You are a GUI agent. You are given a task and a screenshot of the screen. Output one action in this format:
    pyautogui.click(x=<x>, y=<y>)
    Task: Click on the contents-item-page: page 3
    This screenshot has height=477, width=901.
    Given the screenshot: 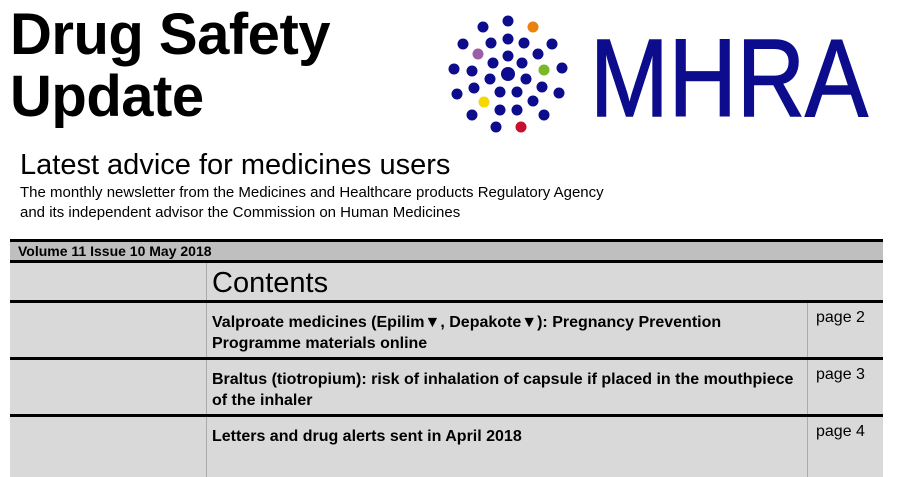 What is the action you would take?
    pyautogui.click(x=845, y=387)
    